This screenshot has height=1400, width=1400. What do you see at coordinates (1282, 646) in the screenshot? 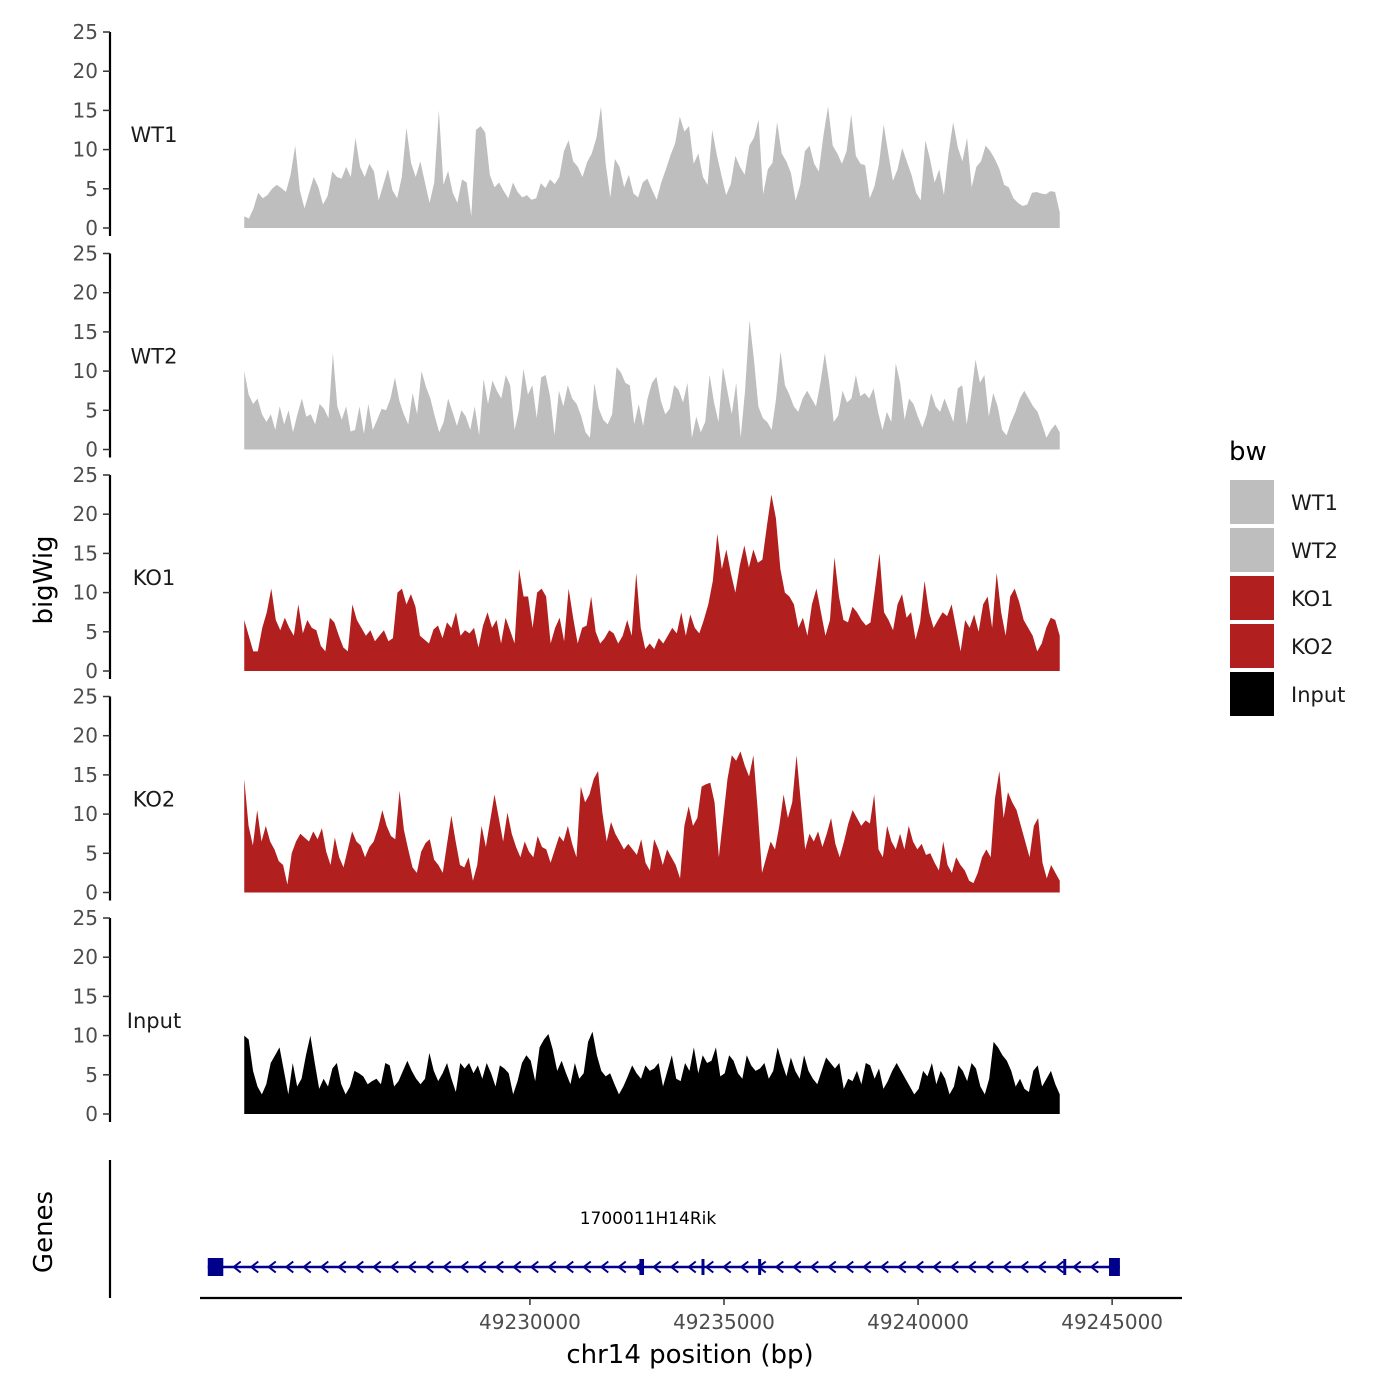
I see `legend-item-ko2: KO2` at bounding box center [1282, 646].